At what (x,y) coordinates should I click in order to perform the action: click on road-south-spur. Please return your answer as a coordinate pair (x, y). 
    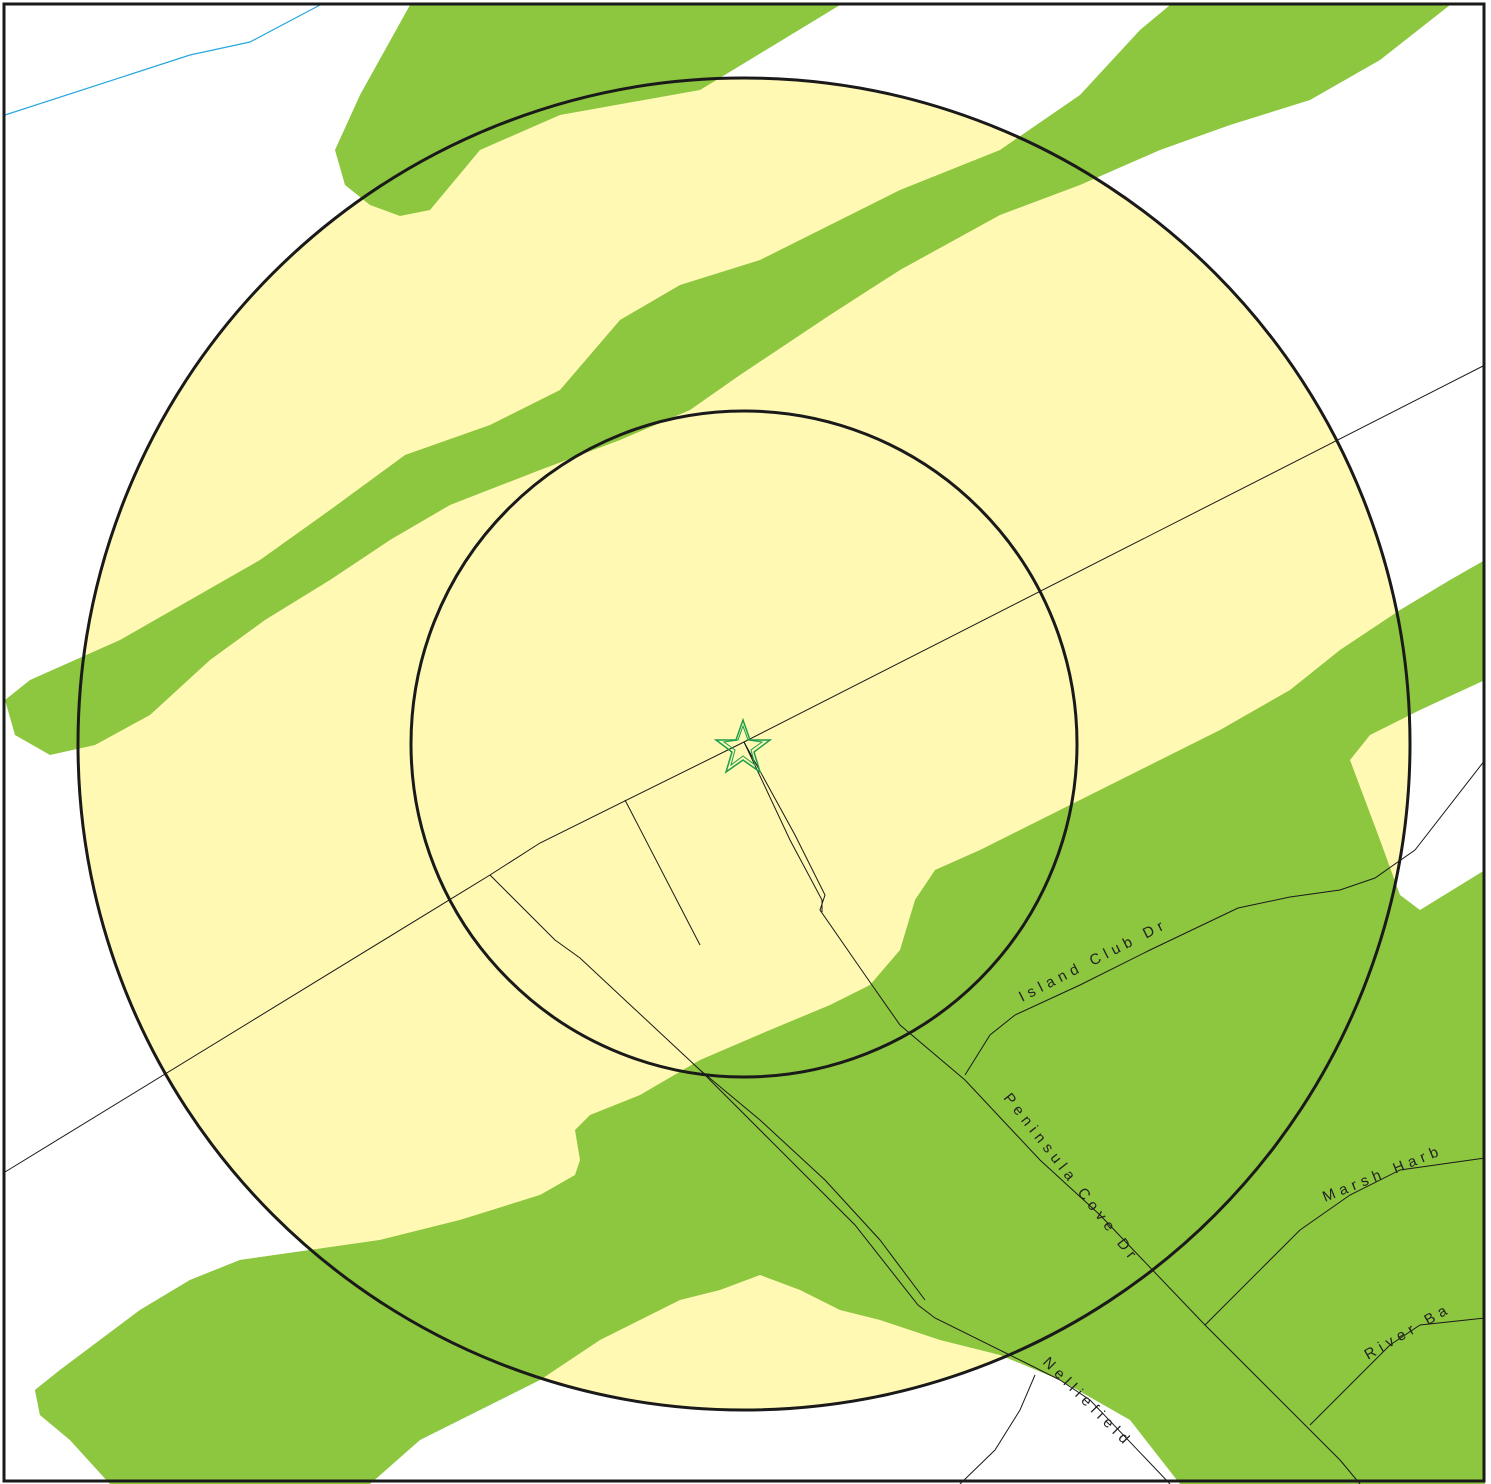
    Looking at the image, I should click on (997, 1429).